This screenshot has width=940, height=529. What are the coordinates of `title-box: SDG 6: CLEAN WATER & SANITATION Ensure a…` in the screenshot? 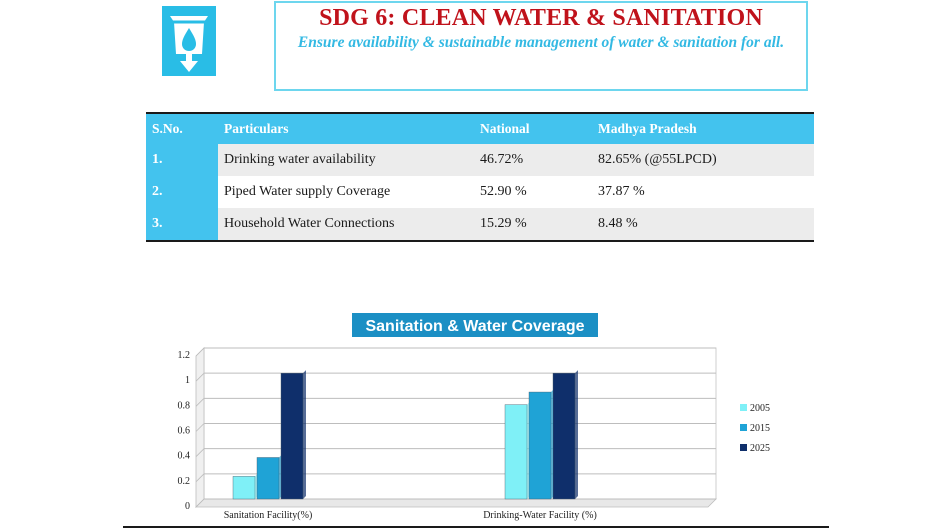 It's located at (541, 46).